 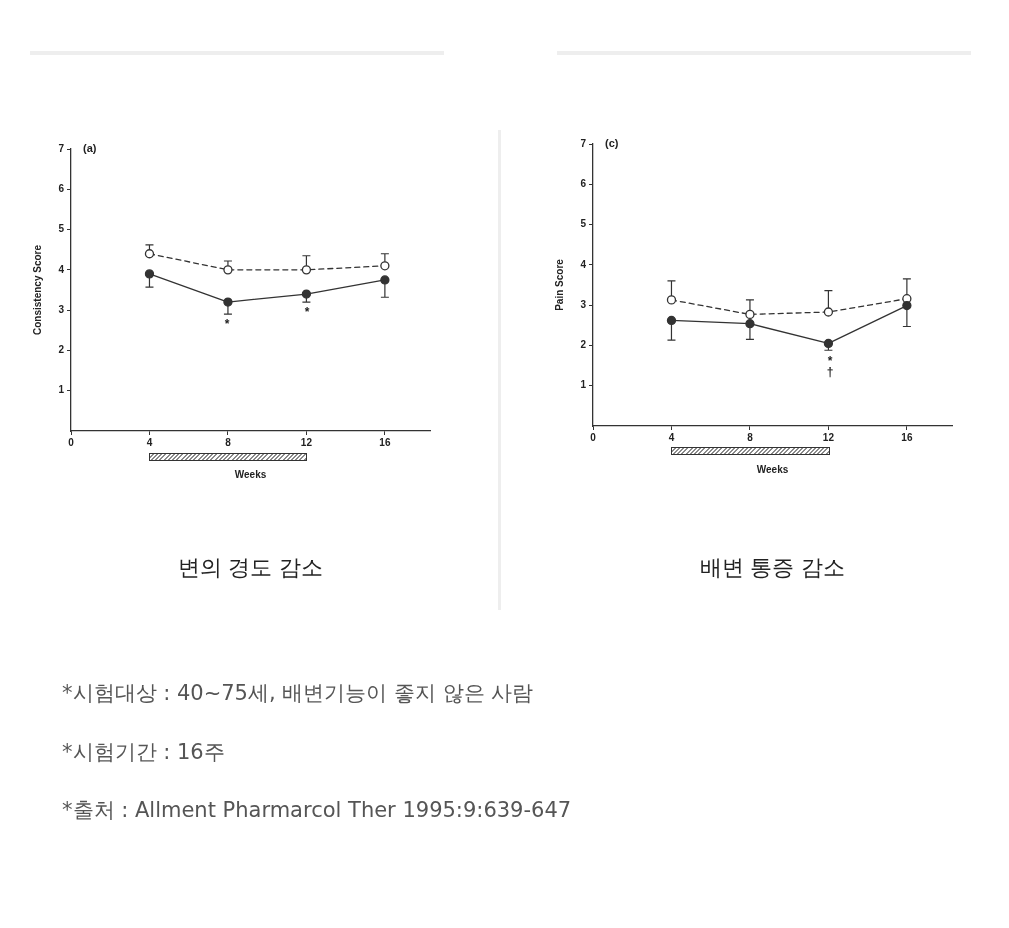 What do you see at coordinates (612, 143) in the screenshot?
I see `chart-title: (c)` at bounding box center [612, 143].